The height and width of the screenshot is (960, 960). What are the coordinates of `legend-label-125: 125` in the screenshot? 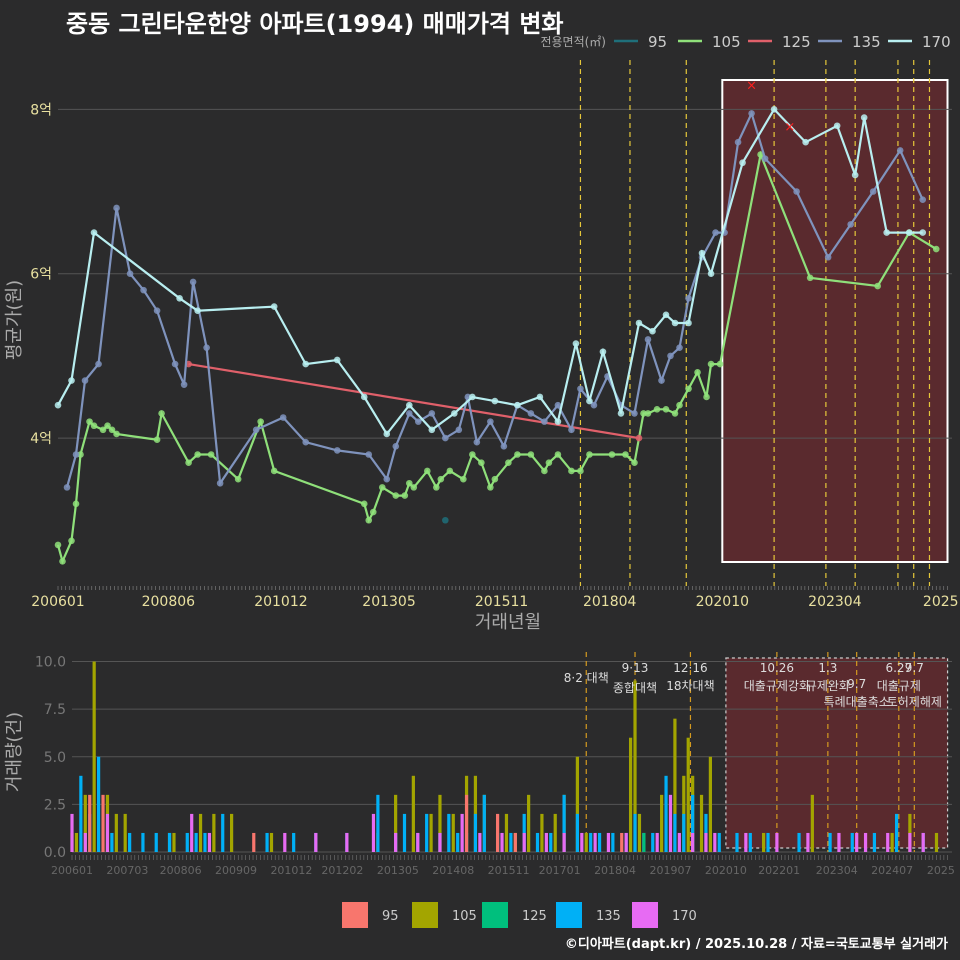 It's located at (534, 916).